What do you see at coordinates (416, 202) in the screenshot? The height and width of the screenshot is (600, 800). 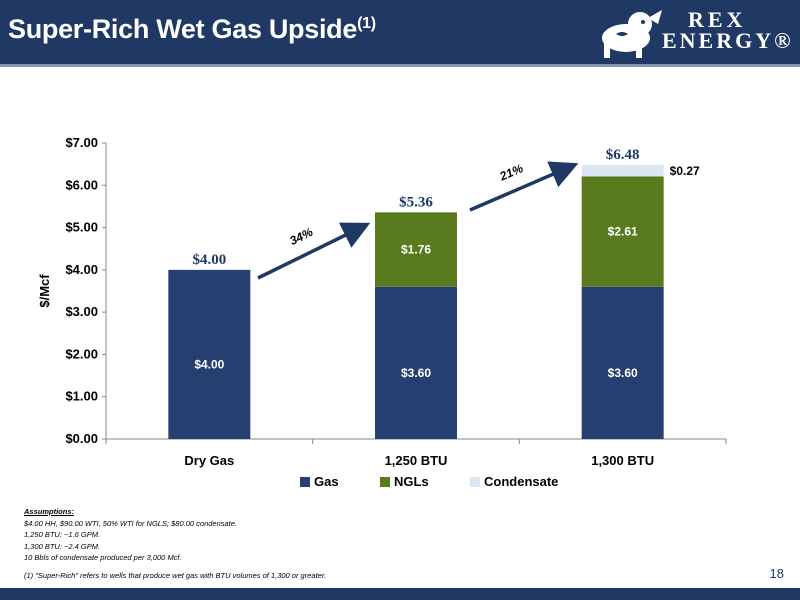 I see `total-label: $5.36` at bounding box center [416, 202].